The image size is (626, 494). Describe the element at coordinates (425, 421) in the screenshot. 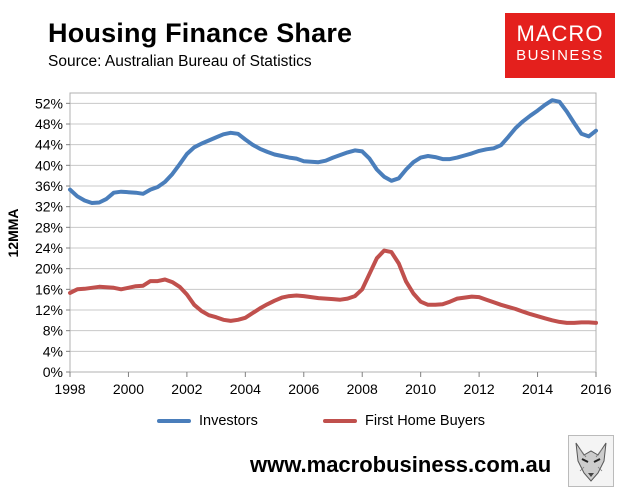

I see `legend-label-first-home-buyers: First Home Buyers` at that location.